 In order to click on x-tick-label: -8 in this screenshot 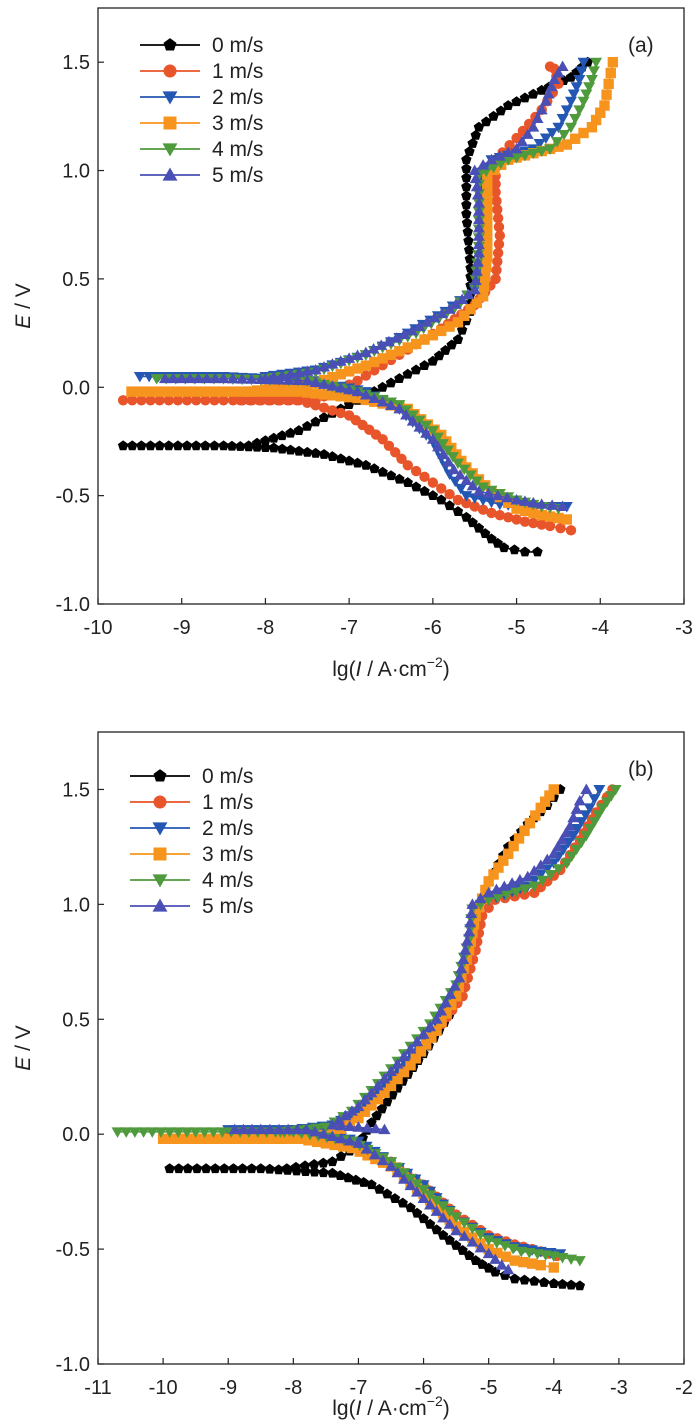, I will do `click(266, 628)`.